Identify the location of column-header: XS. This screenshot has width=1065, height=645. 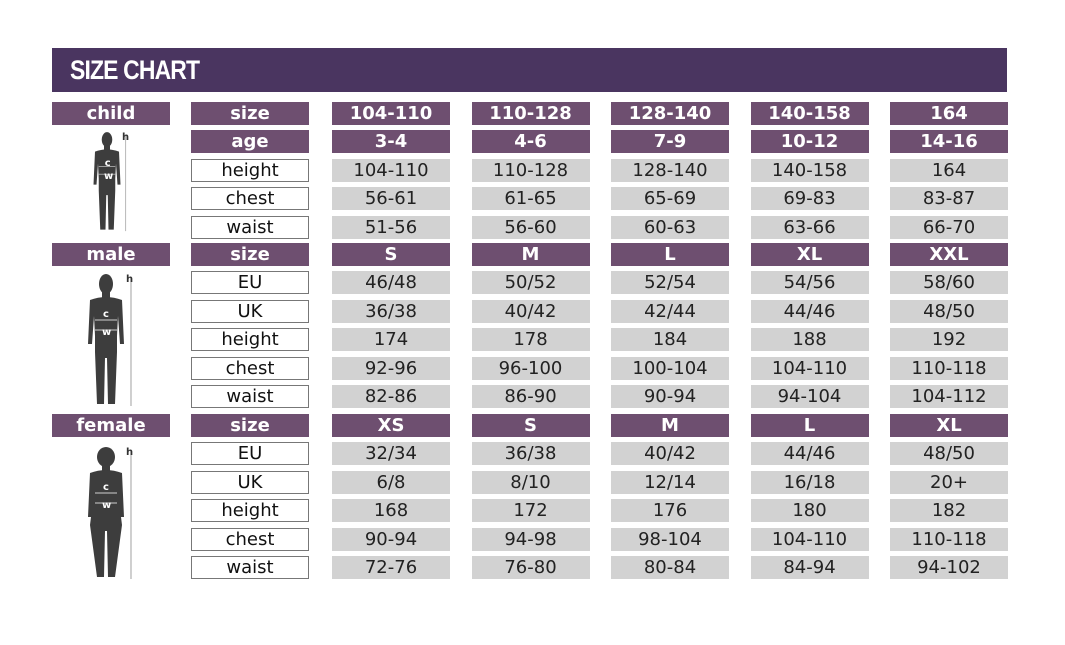
(391, 425).